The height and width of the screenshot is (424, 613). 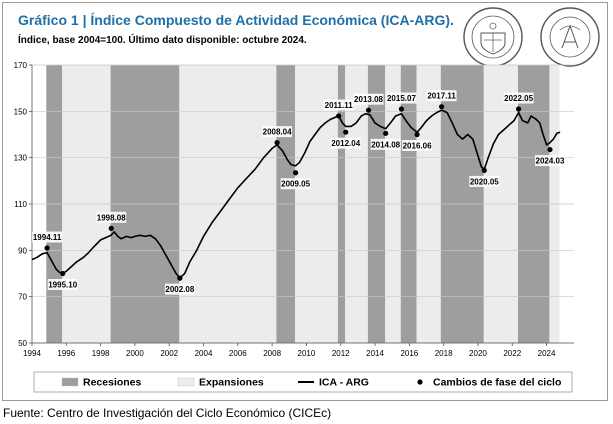 I want to click on x-tick-label: 2004, so click(x=204, y=353).